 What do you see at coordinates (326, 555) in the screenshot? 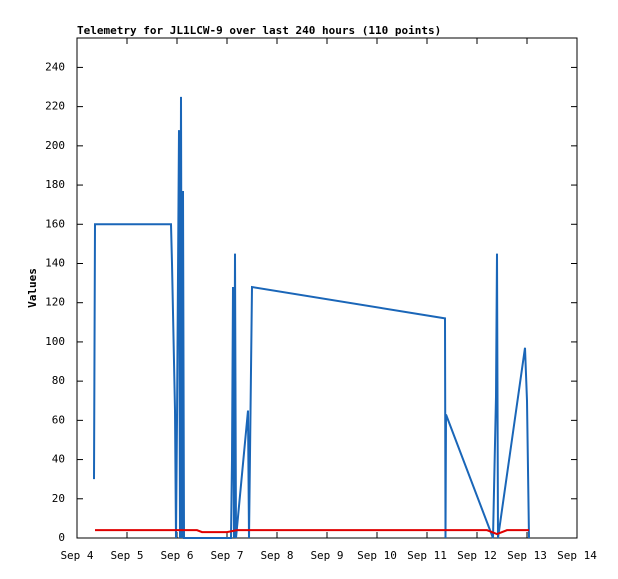
I see `x-tick-label: Sep 9` at bounding box center [326, 555].